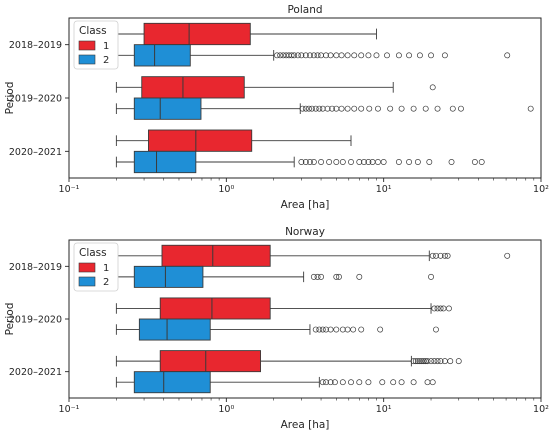 This screenshot has height=440, width=550. I want to click on box-2020–2021-class-2, so click(275, 382).